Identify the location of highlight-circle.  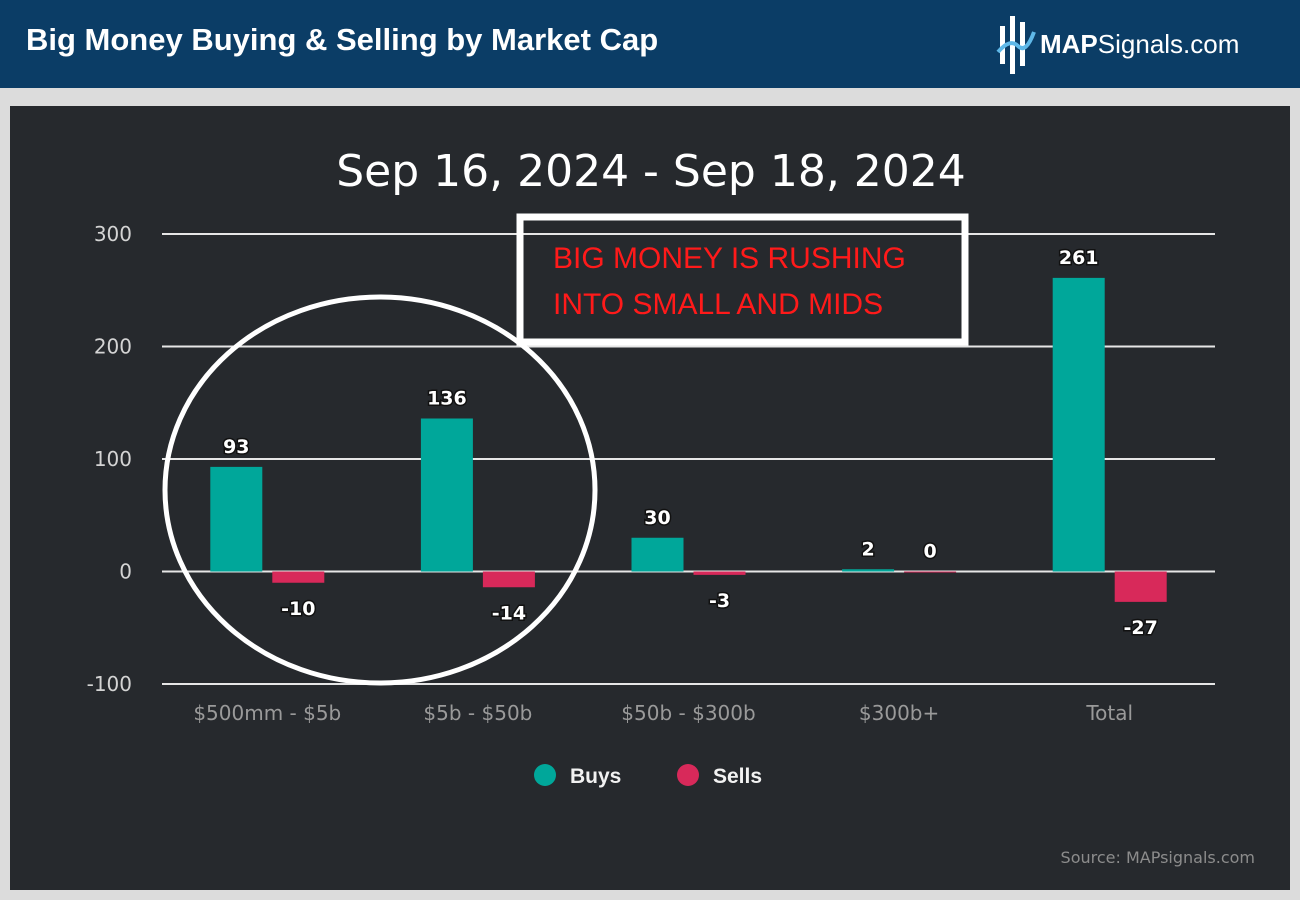
(380, 490).